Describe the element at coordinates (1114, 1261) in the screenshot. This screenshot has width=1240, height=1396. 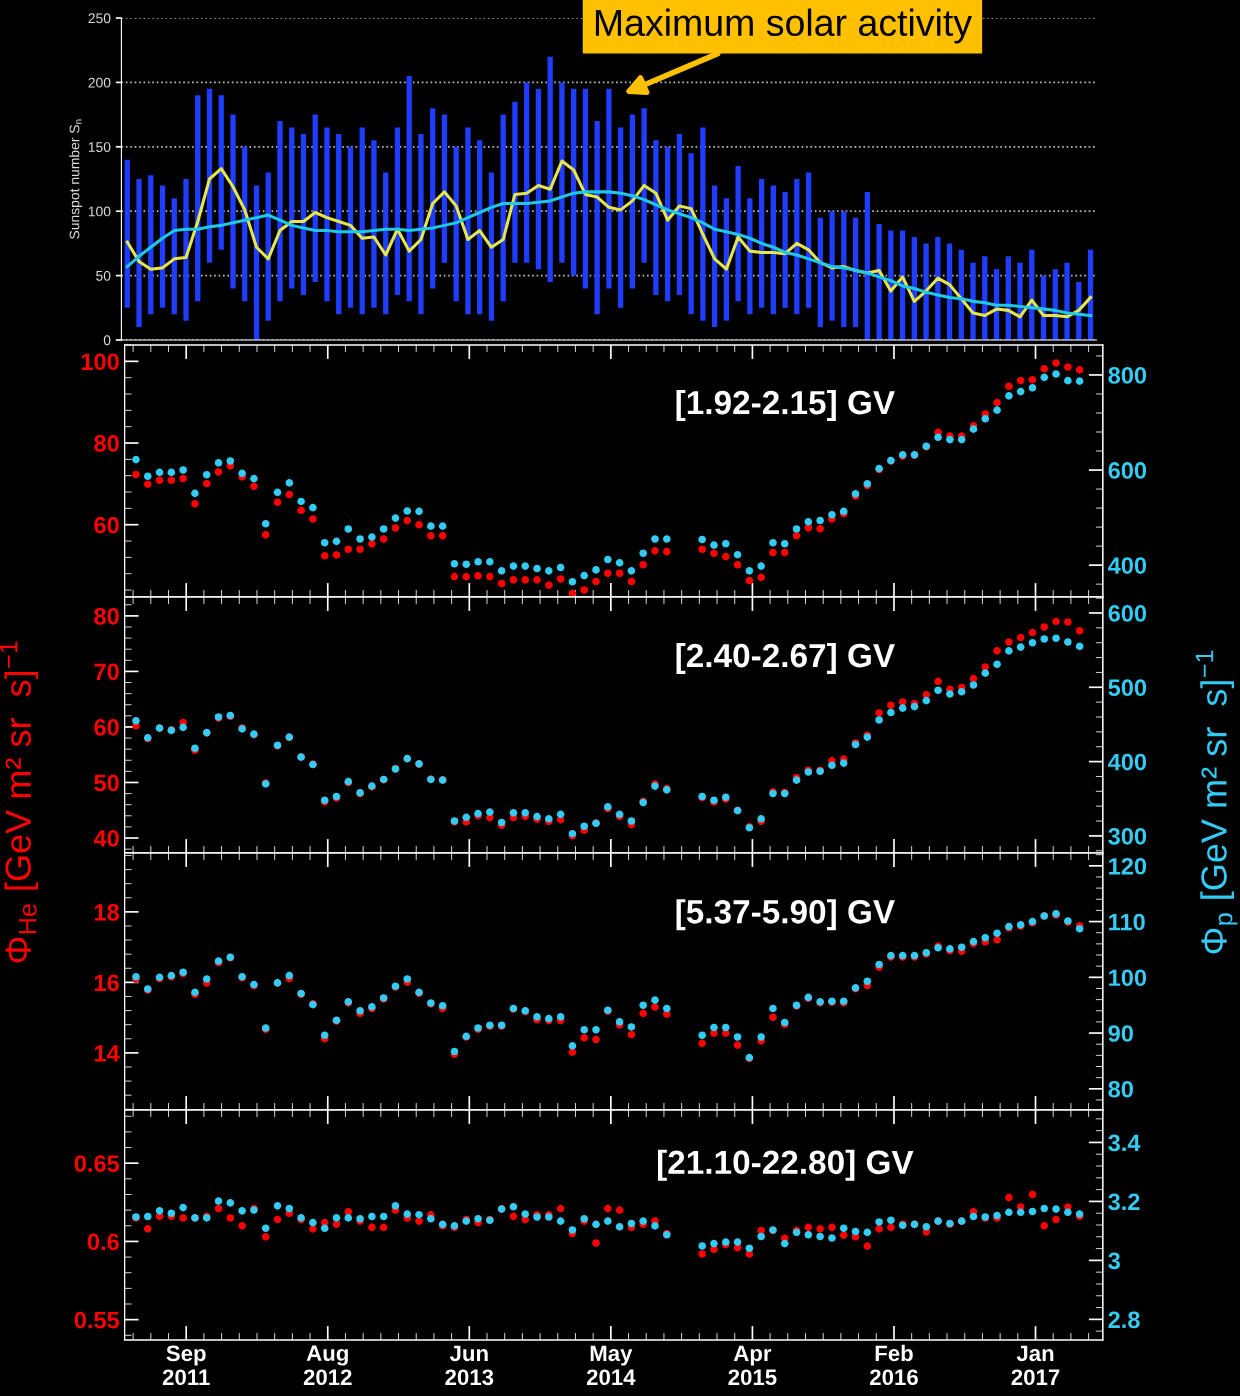
I see `y2-tick-label: 3` at that location.